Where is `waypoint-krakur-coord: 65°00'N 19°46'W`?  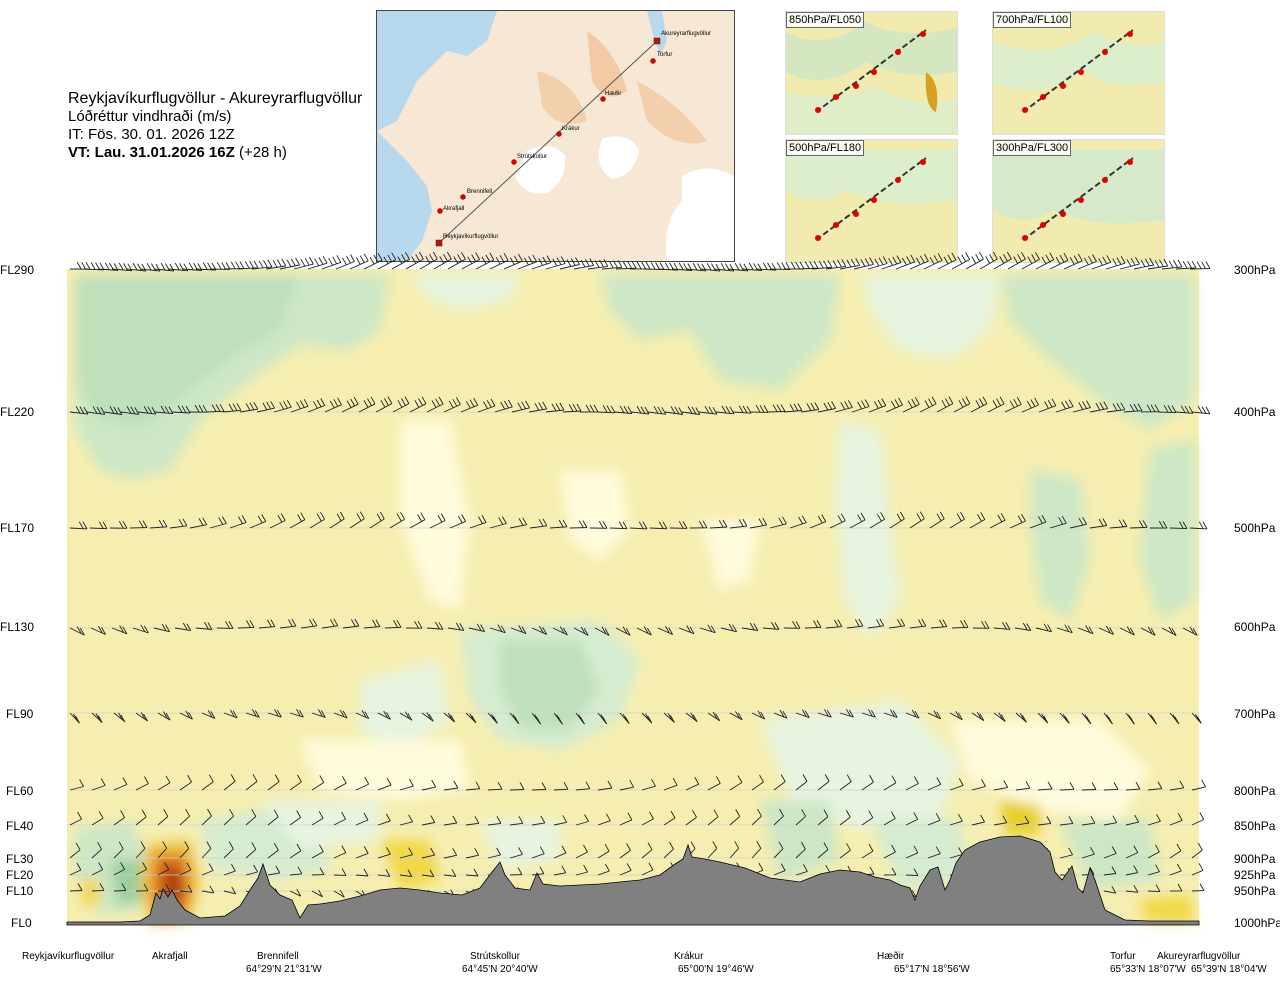 waypoint-krakur-coord: 65°00'N 19°46'W is located at coordinates (716, 969).